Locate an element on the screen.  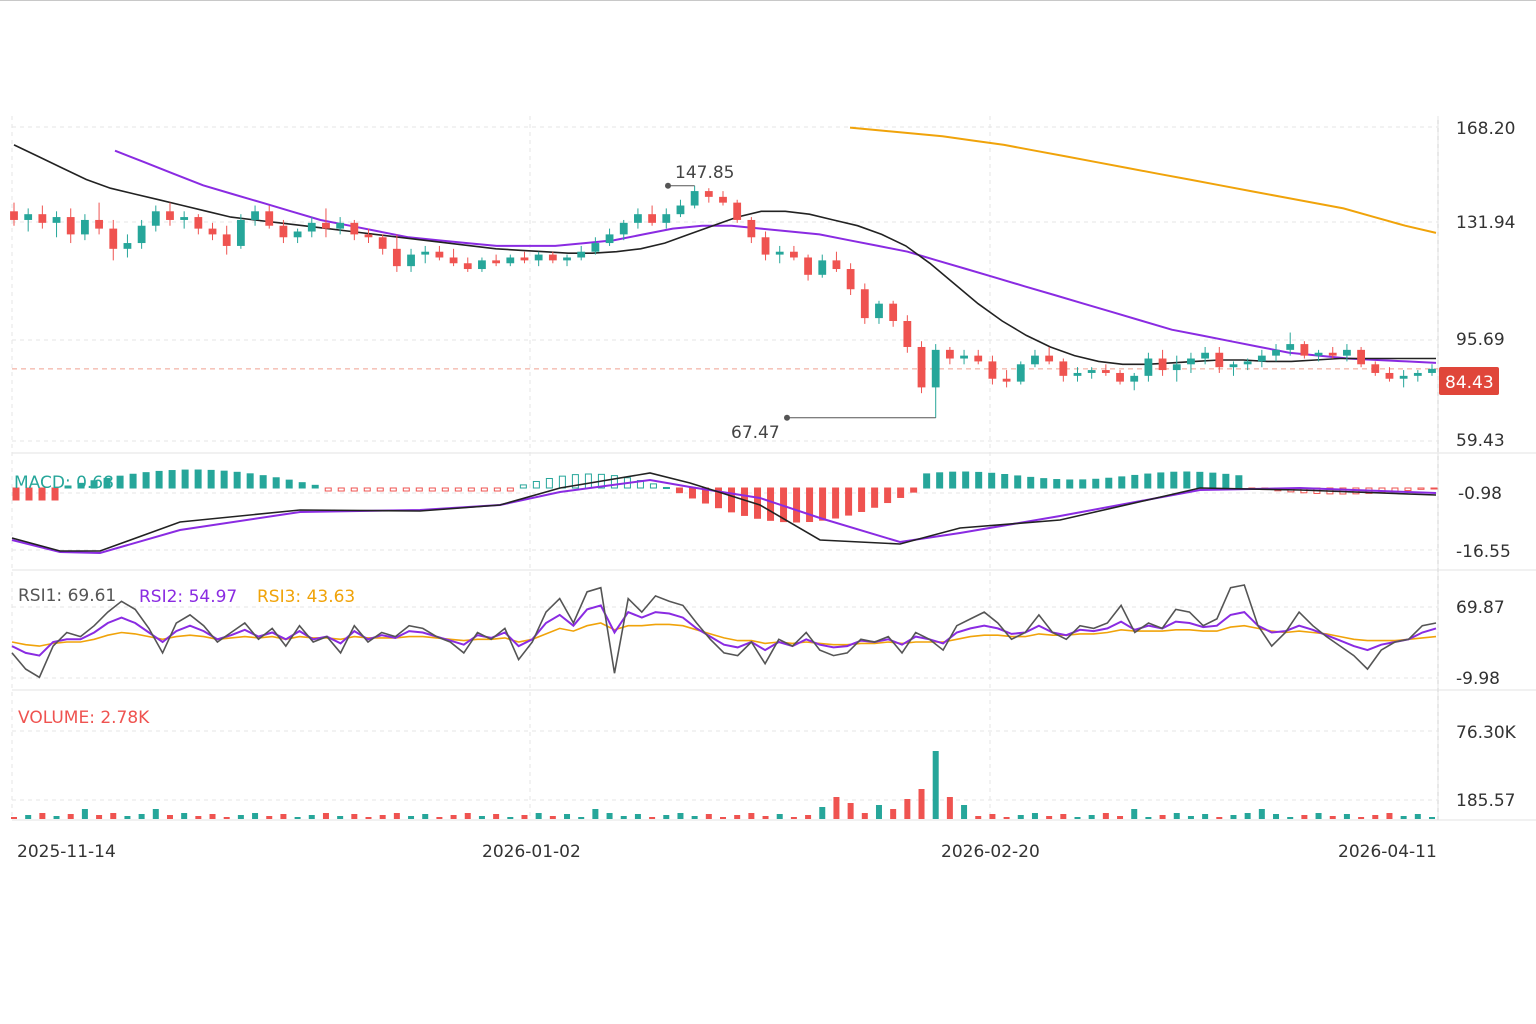
macd-tick-2: -16.55 is located at coordinates (1483, 552).